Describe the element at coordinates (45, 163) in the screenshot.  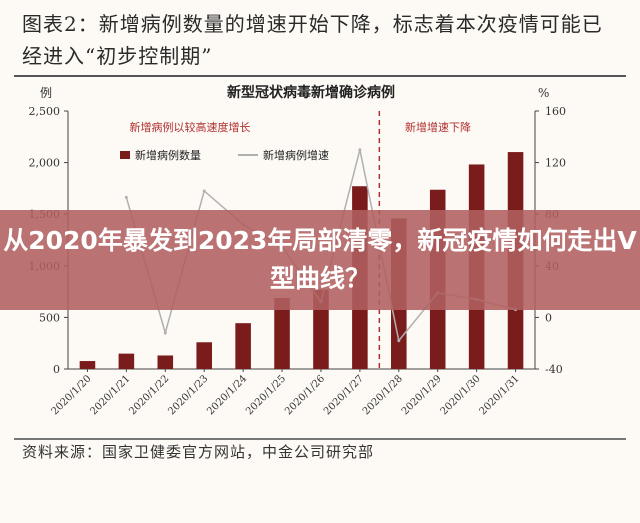
I see `y-tick-label: 2,000` at that location.